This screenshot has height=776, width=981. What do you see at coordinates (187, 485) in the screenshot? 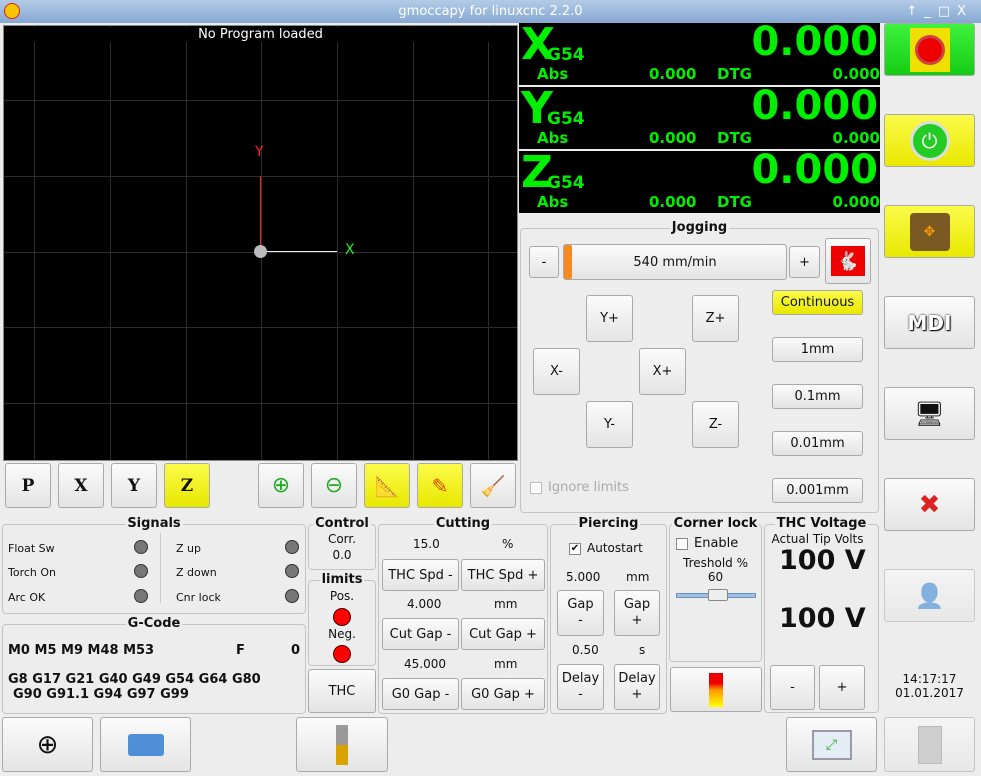
I see `view-z-button: Z` at bounding box center [187, 485].